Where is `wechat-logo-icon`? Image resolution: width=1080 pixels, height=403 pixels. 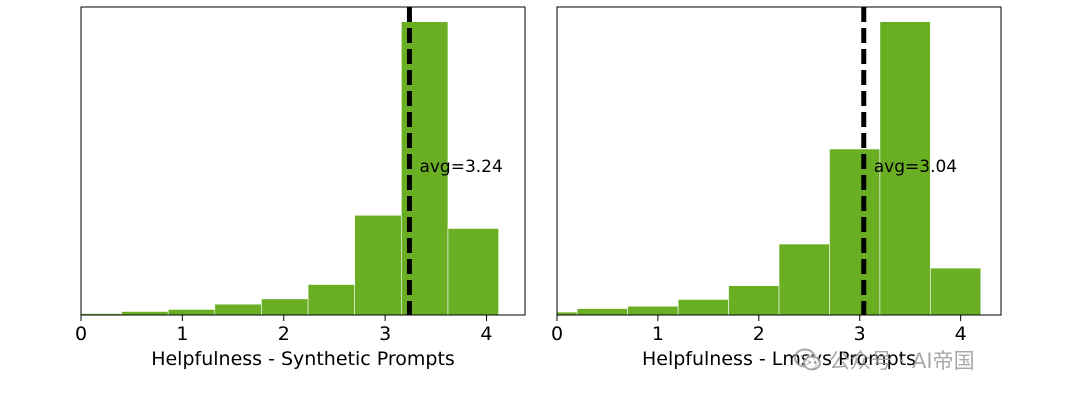
wechat-logo-icon is located at coordinates (807, 359).